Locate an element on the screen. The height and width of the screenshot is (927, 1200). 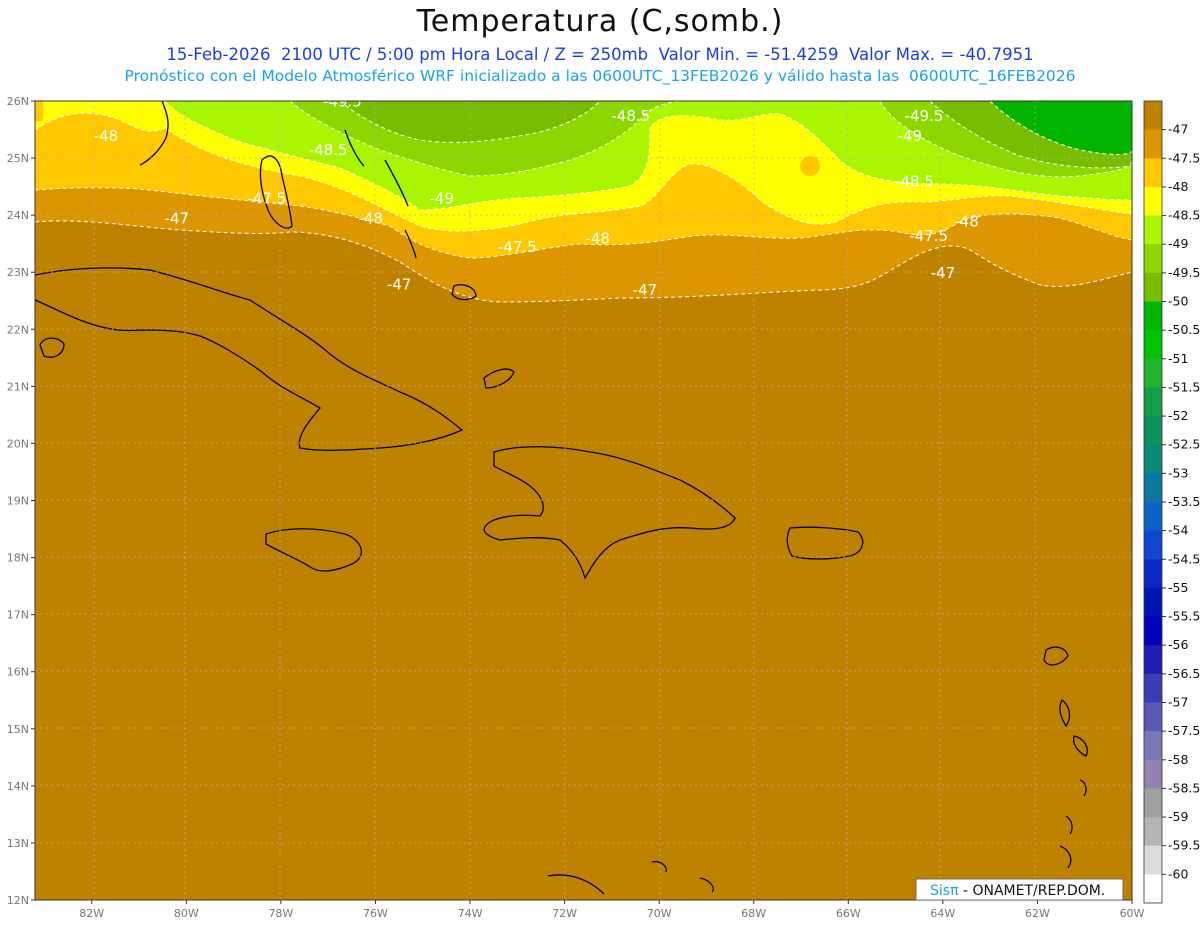
lat-tick-label: 23N is located at coordinates (18, 272).